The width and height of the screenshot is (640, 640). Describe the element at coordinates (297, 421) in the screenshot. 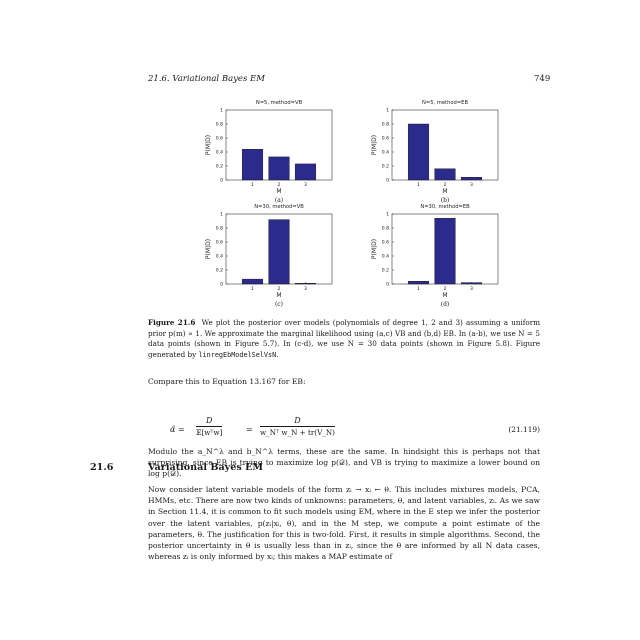

I see `fraction-2-numerator: D` at that location.